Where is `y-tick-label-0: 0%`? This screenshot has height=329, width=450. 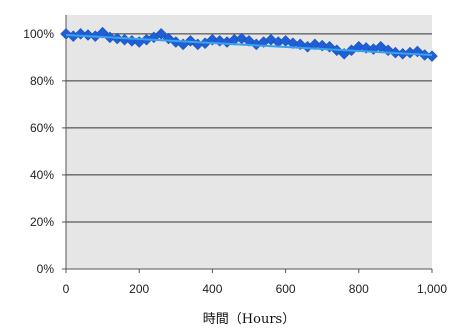
y-tick-label-0: 0% is located at coordinates (46, 269).